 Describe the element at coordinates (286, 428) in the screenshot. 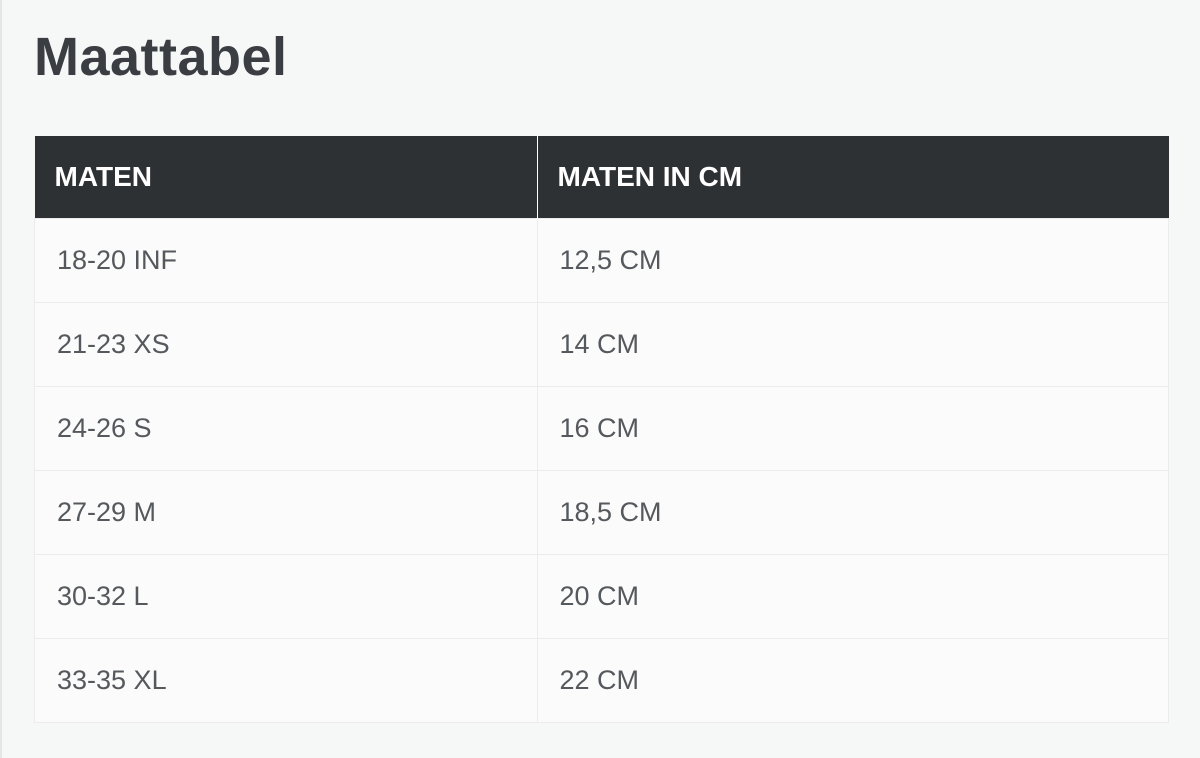

I see `size-cell: 24-26 S` at that location.